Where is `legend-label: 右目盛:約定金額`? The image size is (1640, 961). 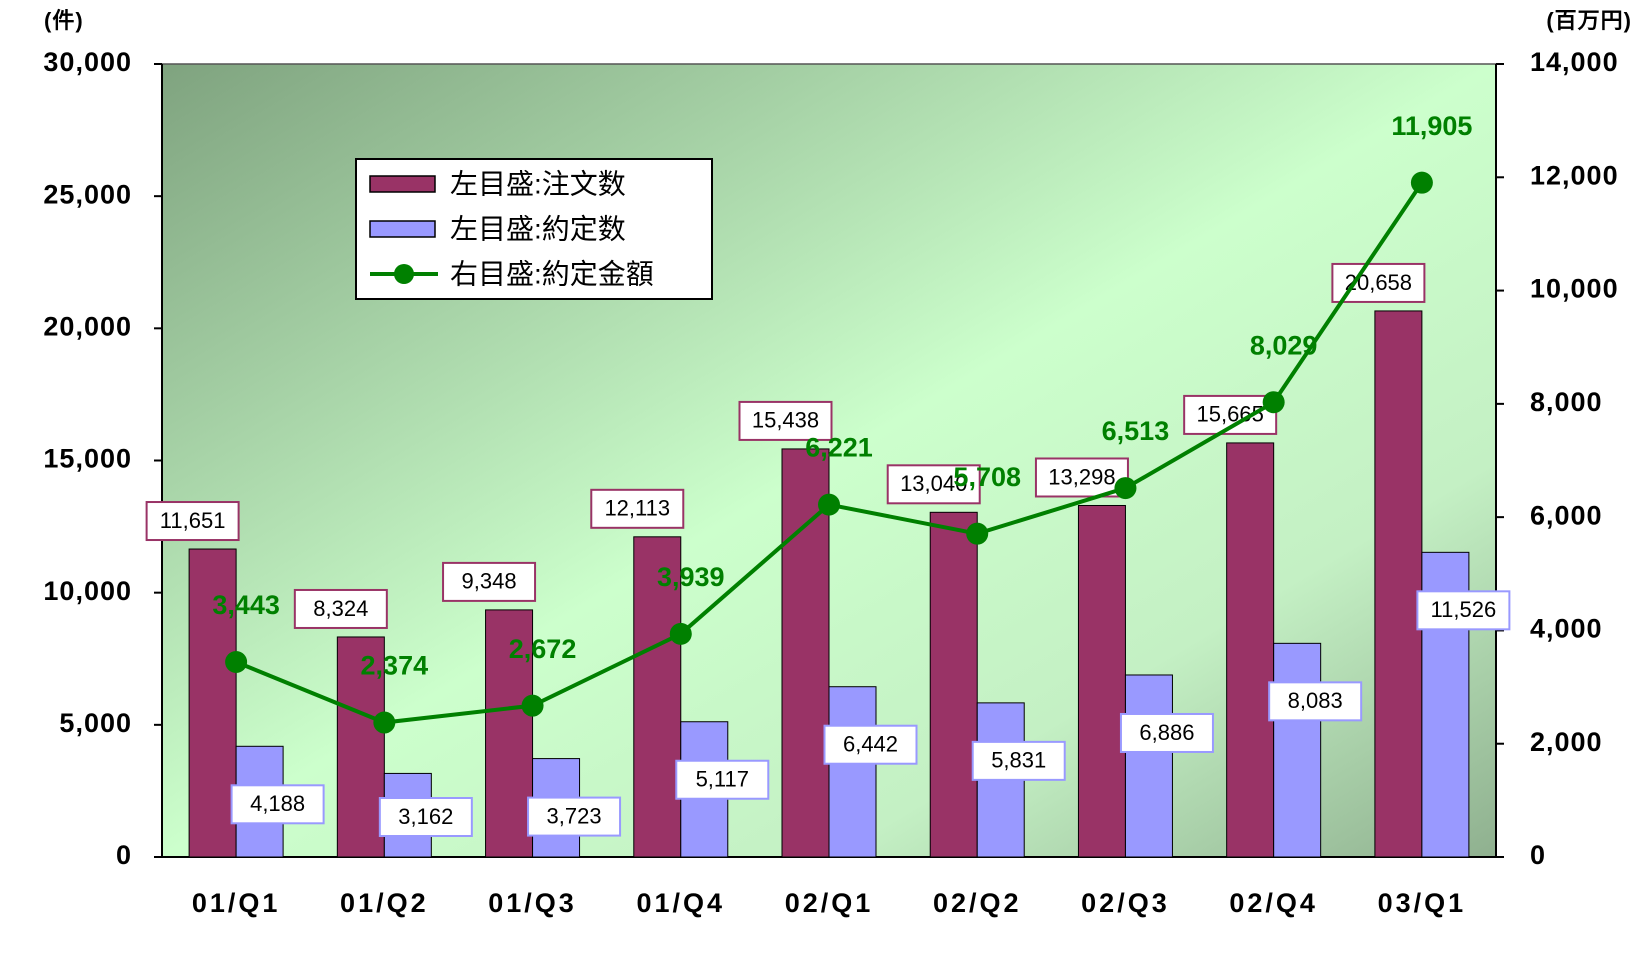 legend-label: 右目盛:約定金額 is located at coordinates (552, 273).